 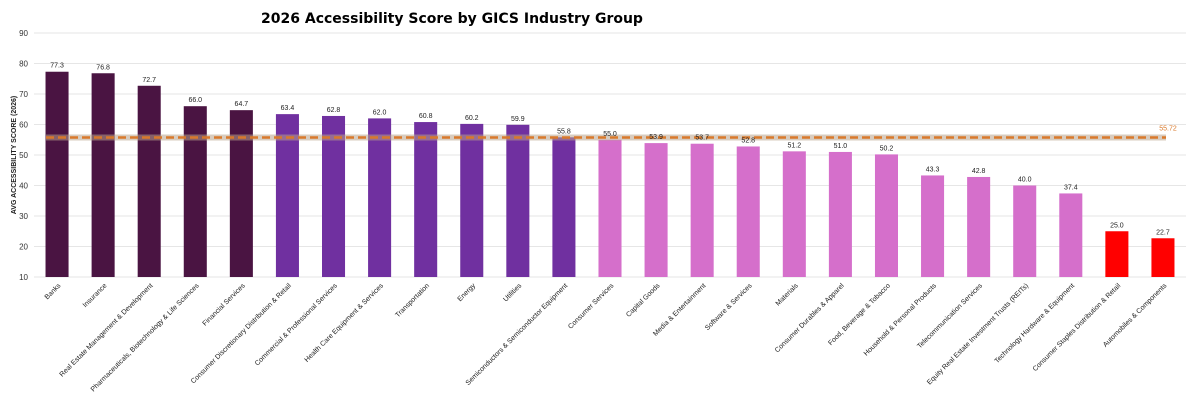 I want to click on x-category-label: Energy, so click(x=467, y=292).